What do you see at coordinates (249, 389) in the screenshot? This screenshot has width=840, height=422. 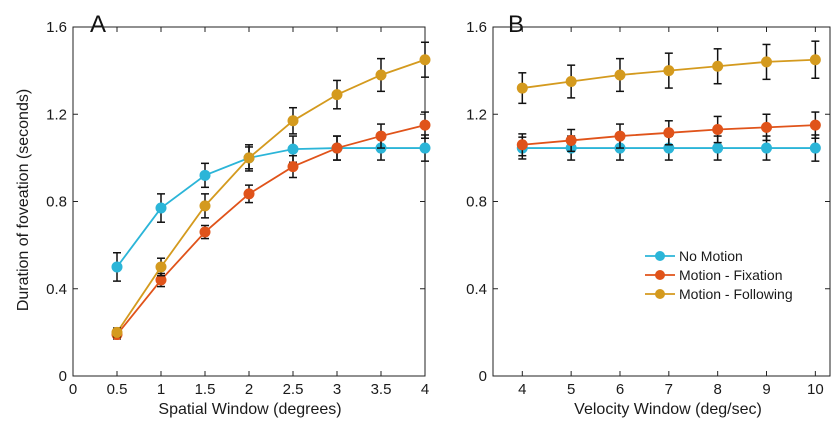 I see `x-tick-label: 2` at bounding box center [249, 389].